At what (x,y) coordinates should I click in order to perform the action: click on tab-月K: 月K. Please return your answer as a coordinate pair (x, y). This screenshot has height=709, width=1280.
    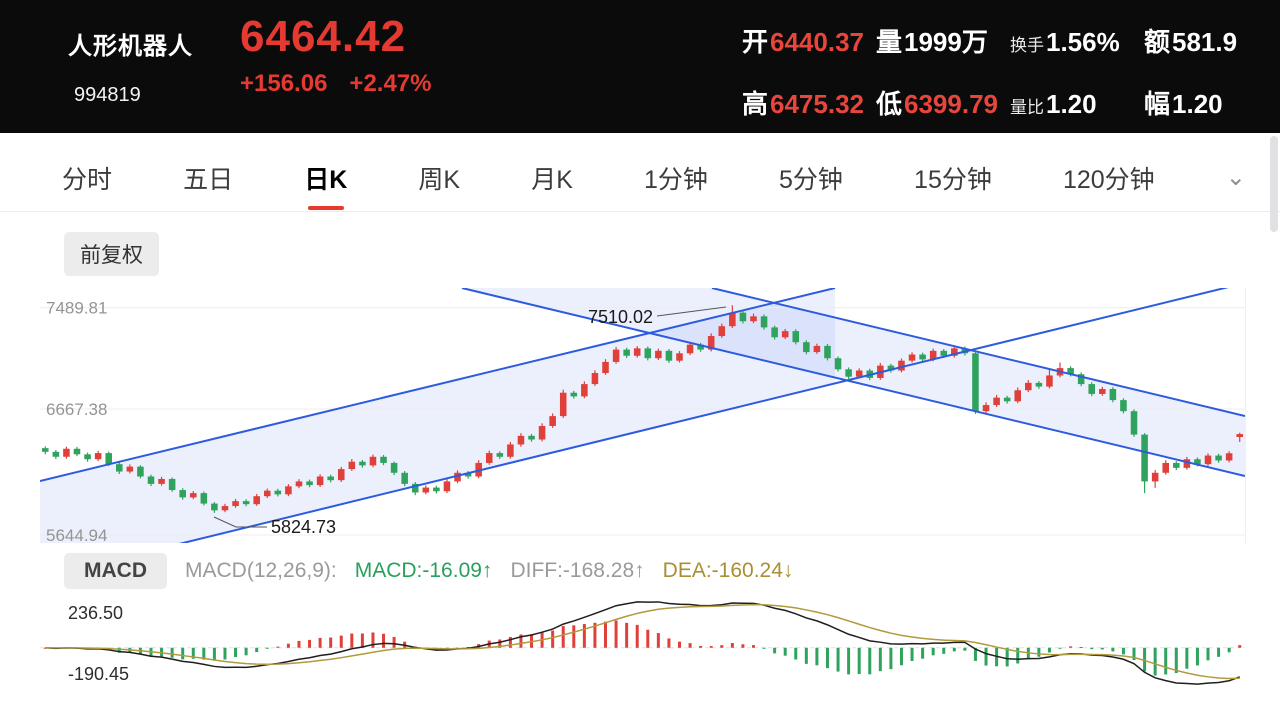
    Looking at the image, I should click on (552, 180).